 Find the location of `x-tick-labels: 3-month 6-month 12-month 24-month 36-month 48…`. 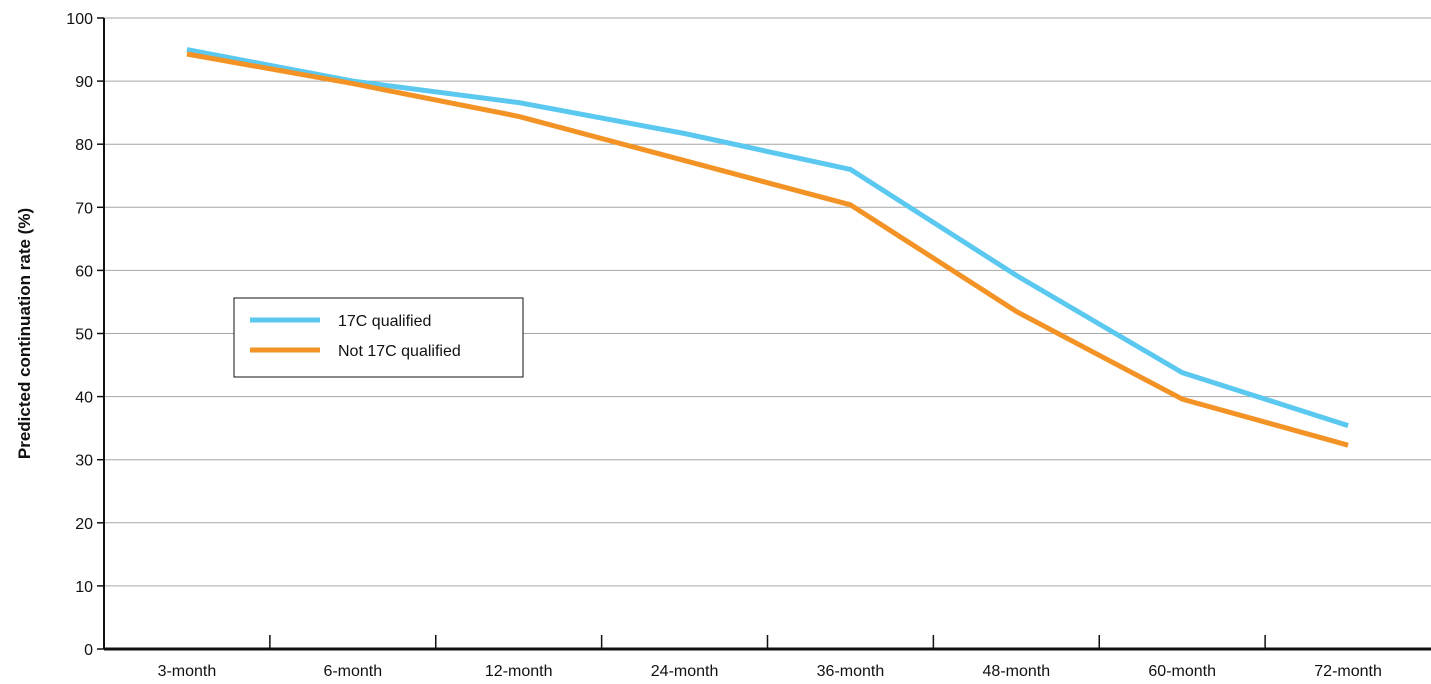

x-tick-labels: 3-month 6-month 12-month 24-month 36-month 48… is located at coordinates (770, 671).